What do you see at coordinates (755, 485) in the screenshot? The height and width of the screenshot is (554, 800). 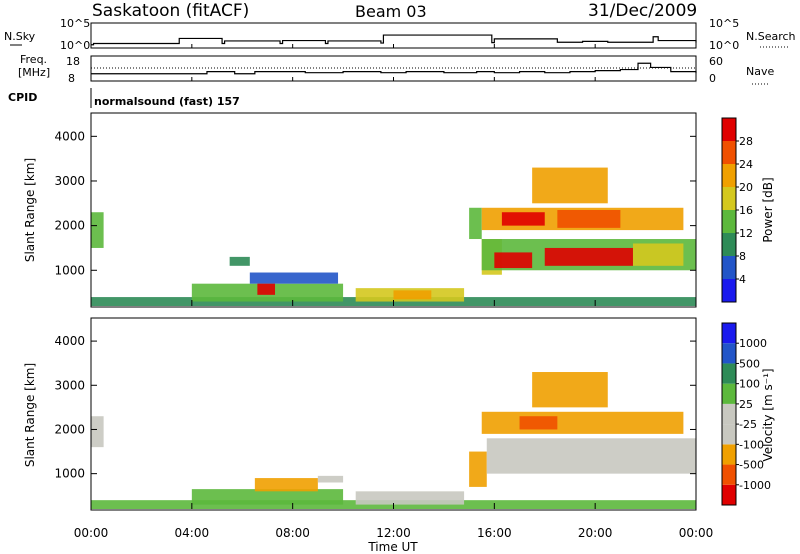 I see `colorbar-tick-label: -1000` at bounding box center [755, 485].